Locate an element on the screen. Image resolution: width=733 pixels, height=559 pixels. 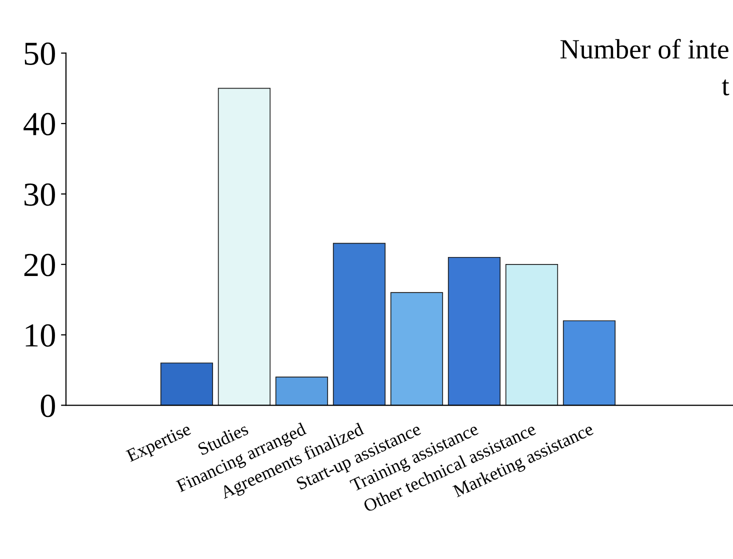
y-tick-label: 50 is located at coordinates (39, 53).